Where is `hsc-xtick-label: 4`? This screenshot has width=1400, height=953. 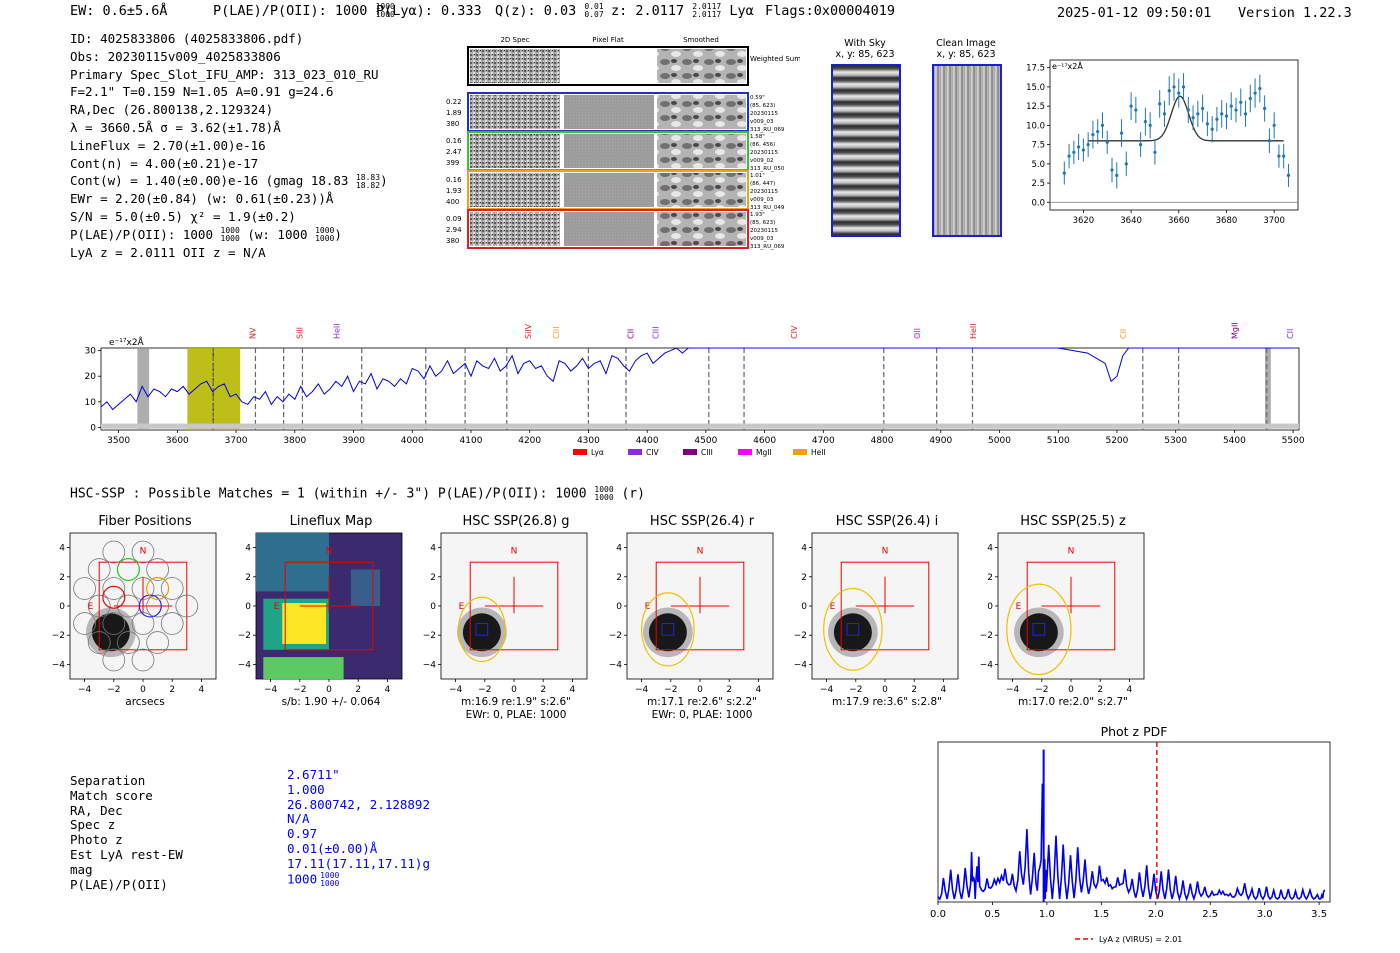
hsc-xtick-label: 4 is located at coordinates (944, 690).